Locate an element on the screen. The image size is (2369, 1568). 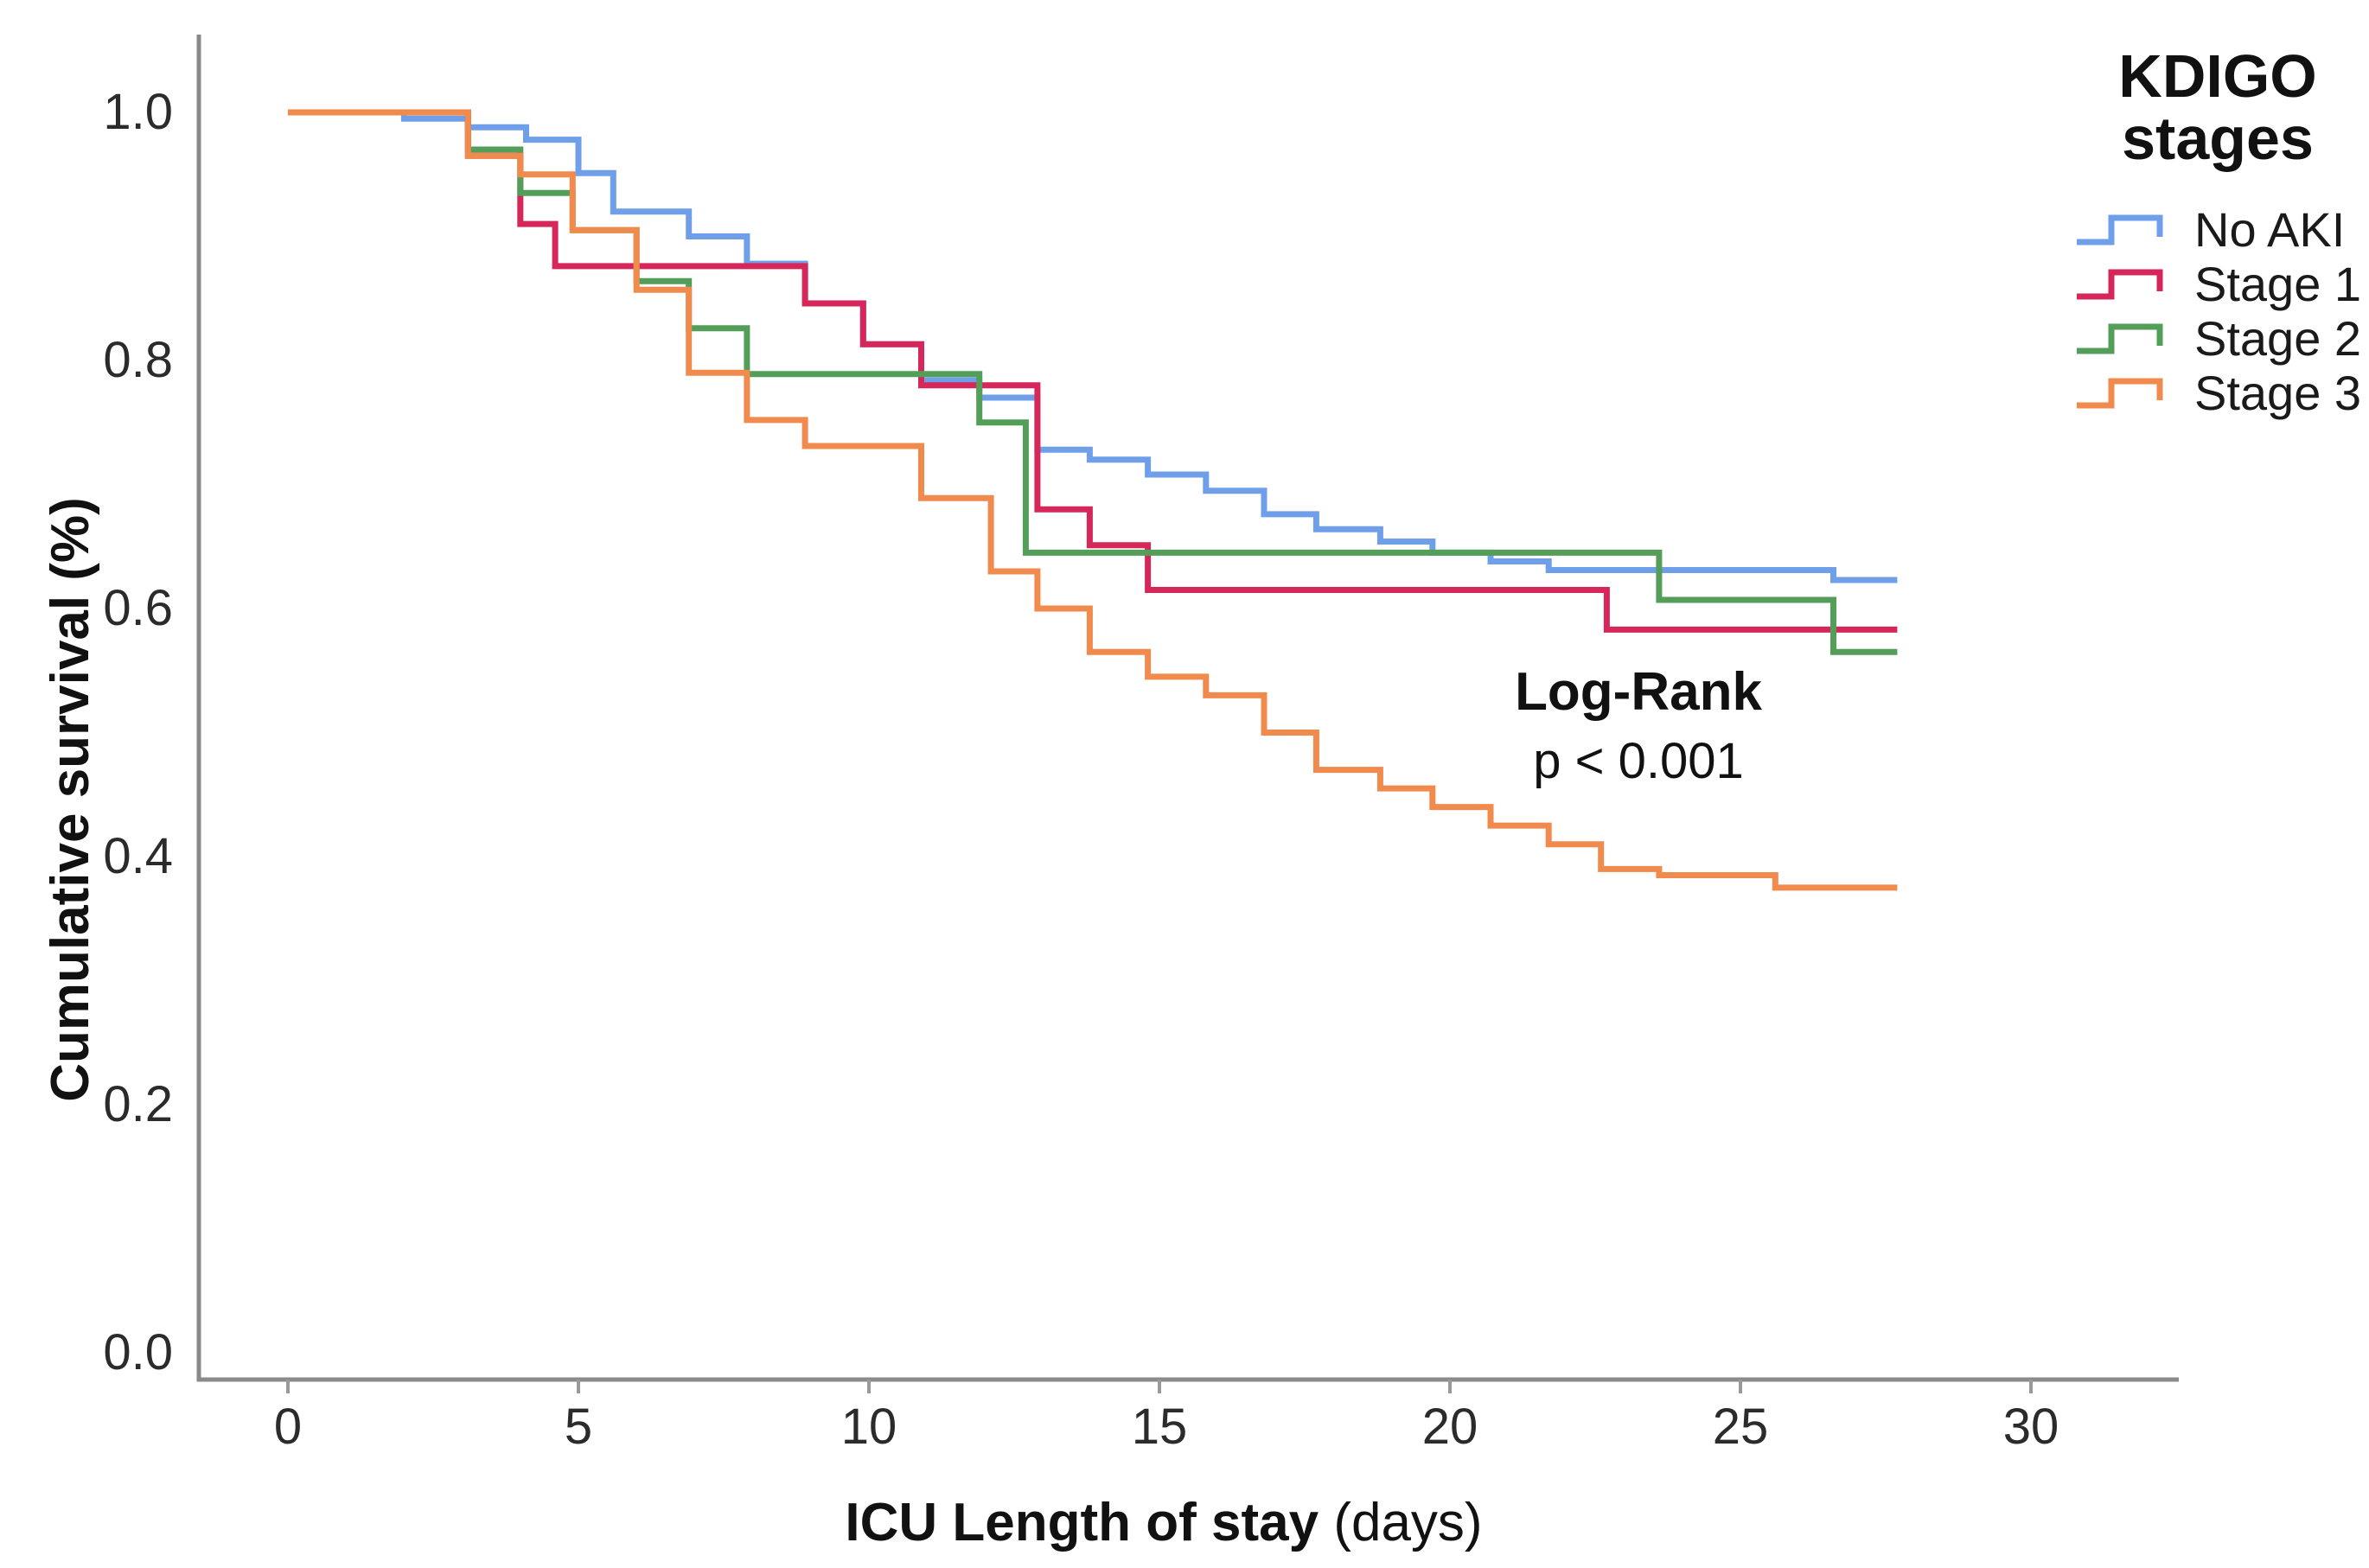
x-axis-title-unit: (days) is located at coordinates (1401, 1523).